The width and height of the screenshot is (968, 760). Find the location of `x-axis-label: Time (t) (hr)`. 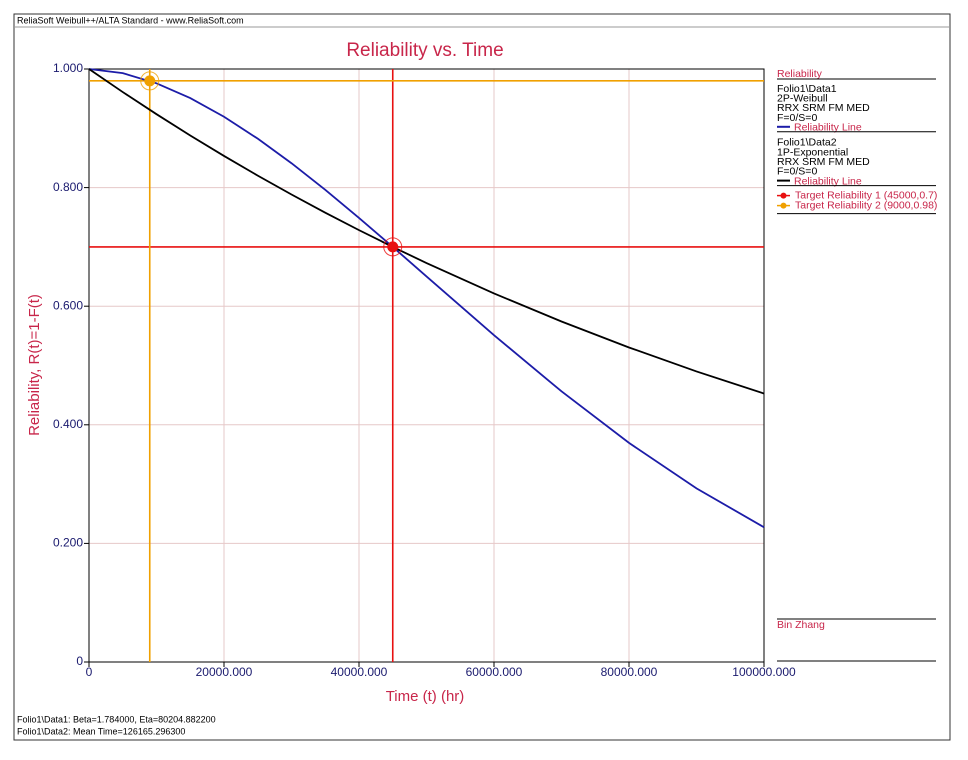

x-axis-label: Time (t) (hr) is located at coordinates (425, 696).